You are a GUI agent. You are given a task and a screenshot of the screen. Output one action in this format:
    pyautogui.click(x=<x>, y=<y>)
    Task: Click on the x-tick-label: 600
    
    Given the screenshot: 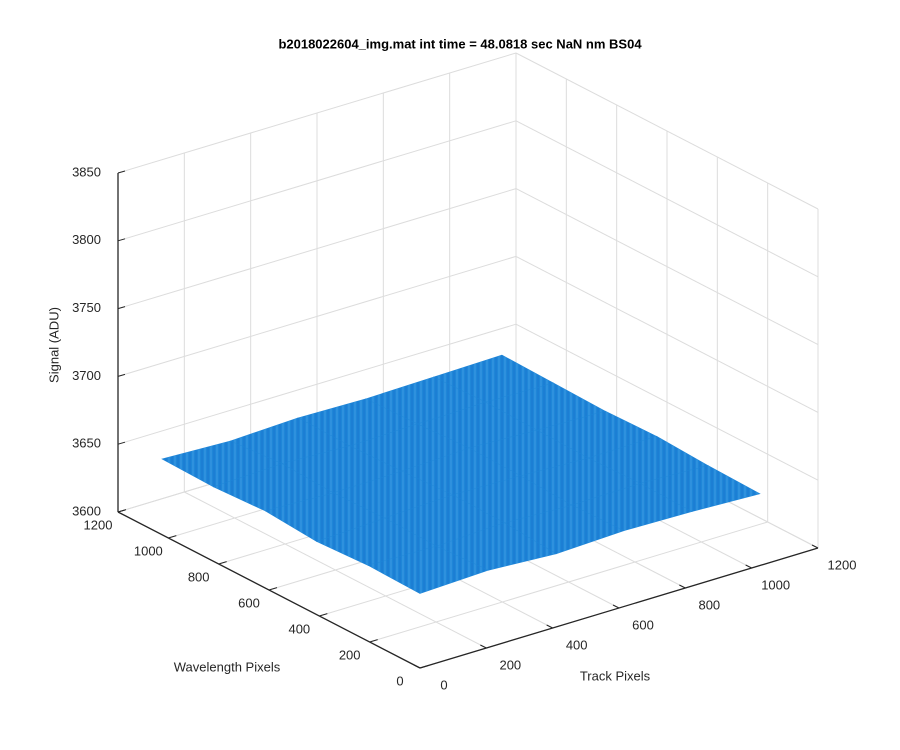 What is the action you would take?
    pyautogui.click(x=643, y=624)
    